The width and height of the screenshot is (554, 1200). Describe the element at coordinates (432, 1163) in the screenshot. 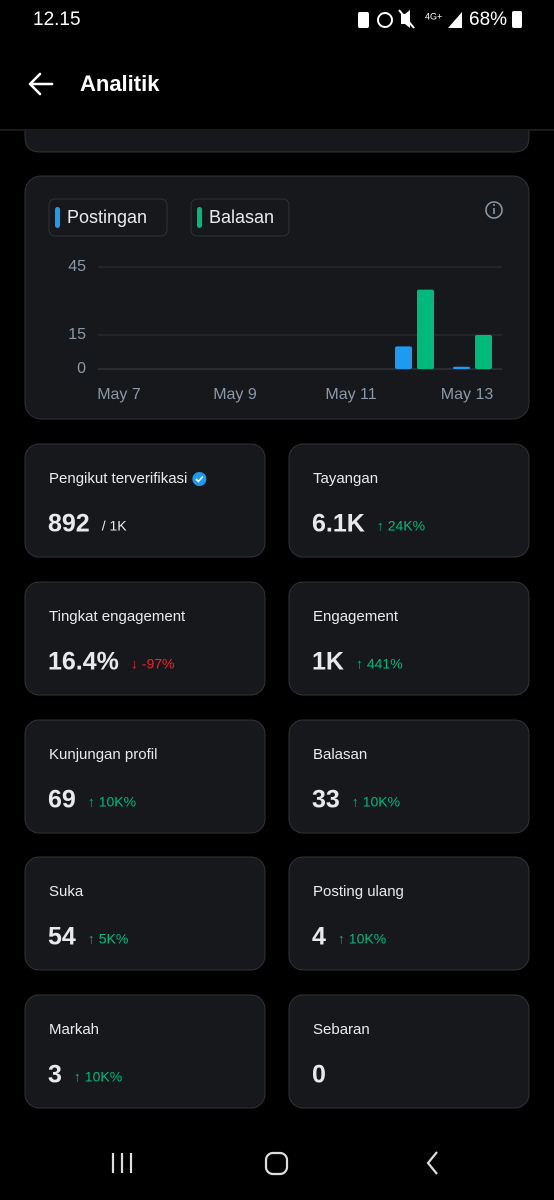

I see `back-nav-button` at that location.